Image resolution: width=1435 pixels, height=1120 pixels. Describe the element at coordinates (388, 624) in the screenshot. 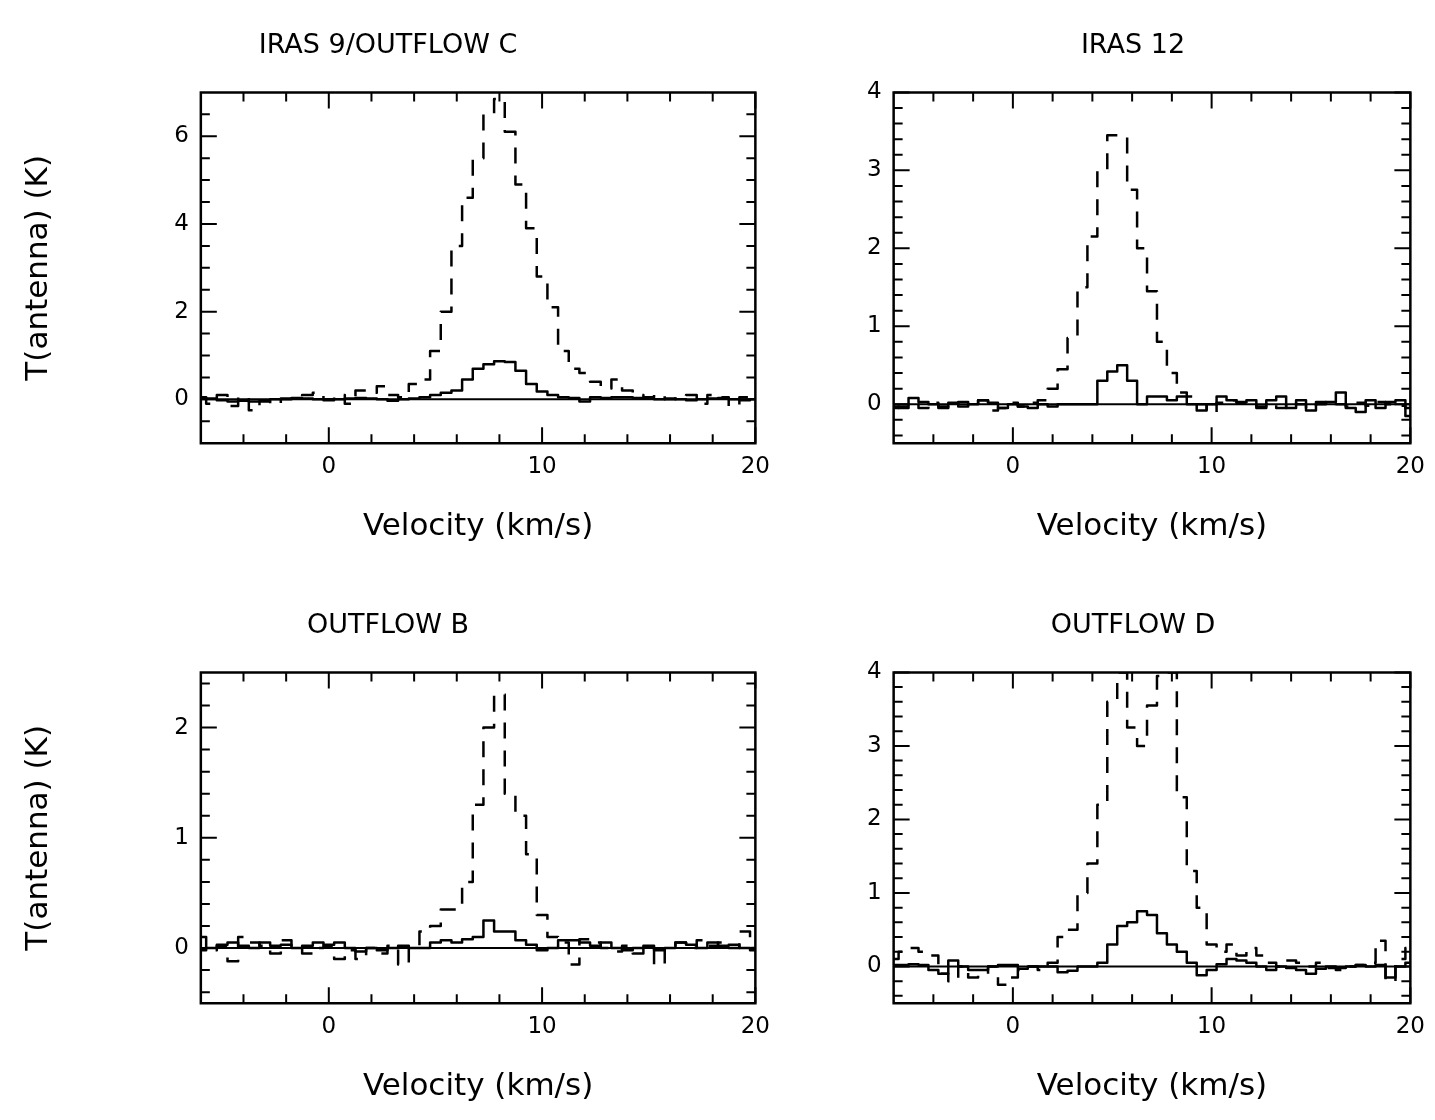

I see `chart-title: OUTFLOW B` at that location.